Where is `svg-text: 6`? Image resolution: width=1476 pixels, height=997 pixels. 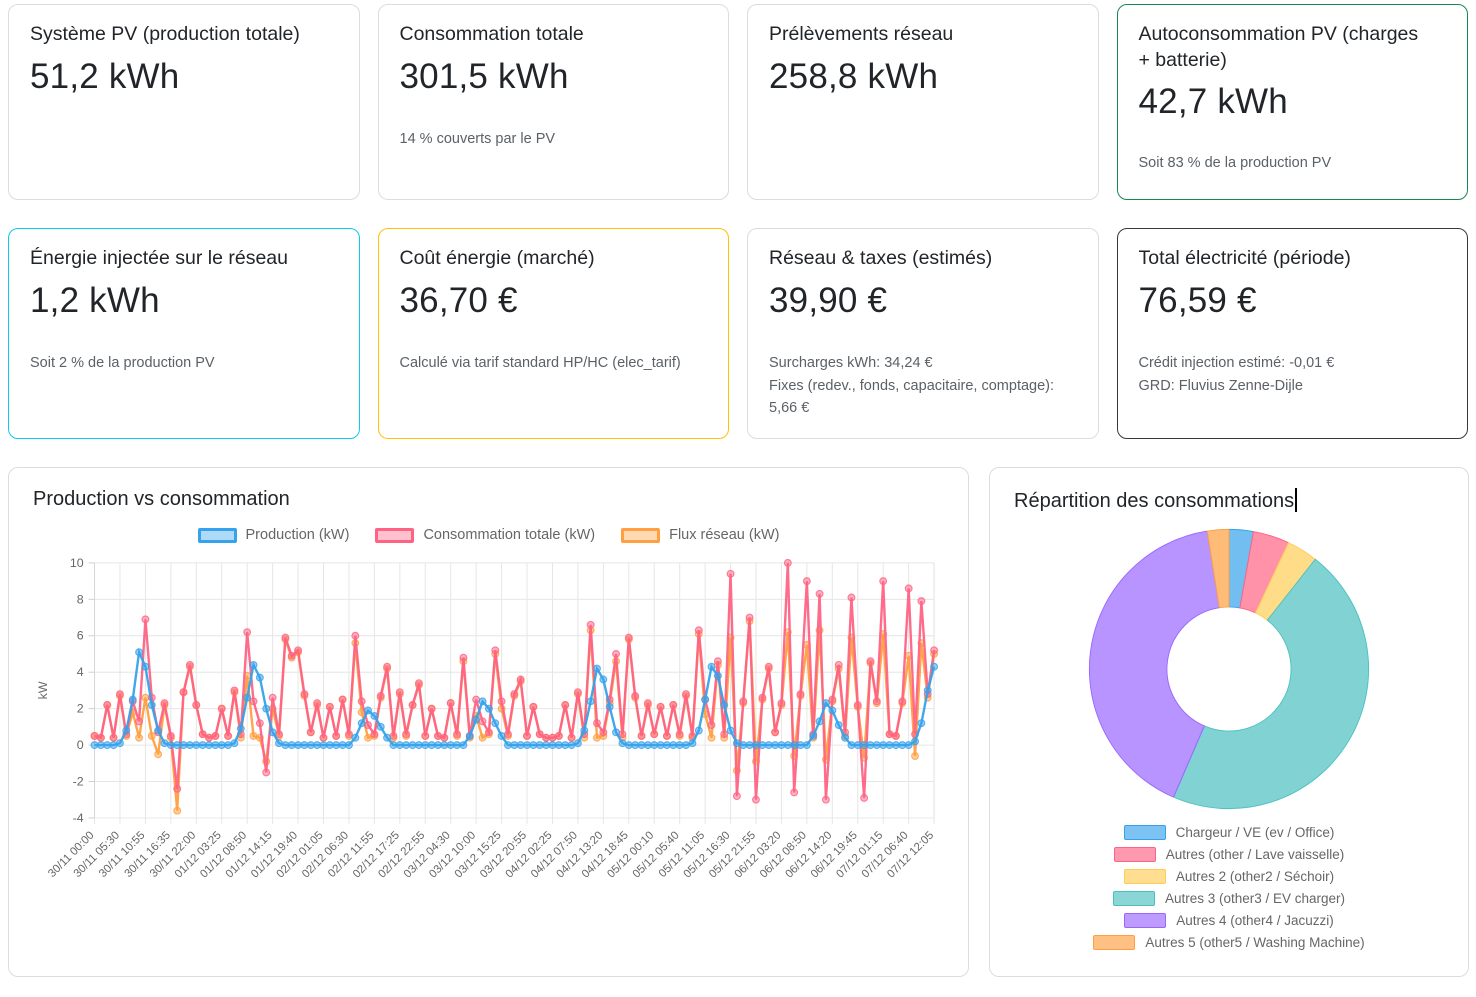 svg-text: 6 is located at coordinates (80, 636).